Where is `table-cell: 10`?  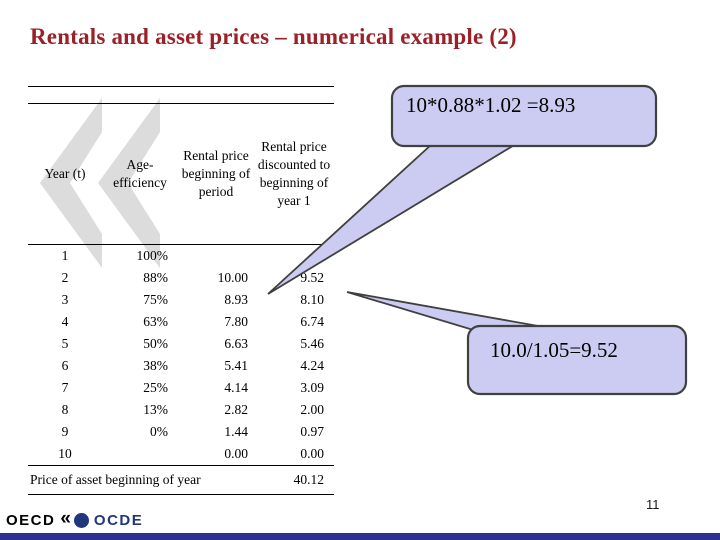
table-cell: 10 is located at coordinates (65, 453).